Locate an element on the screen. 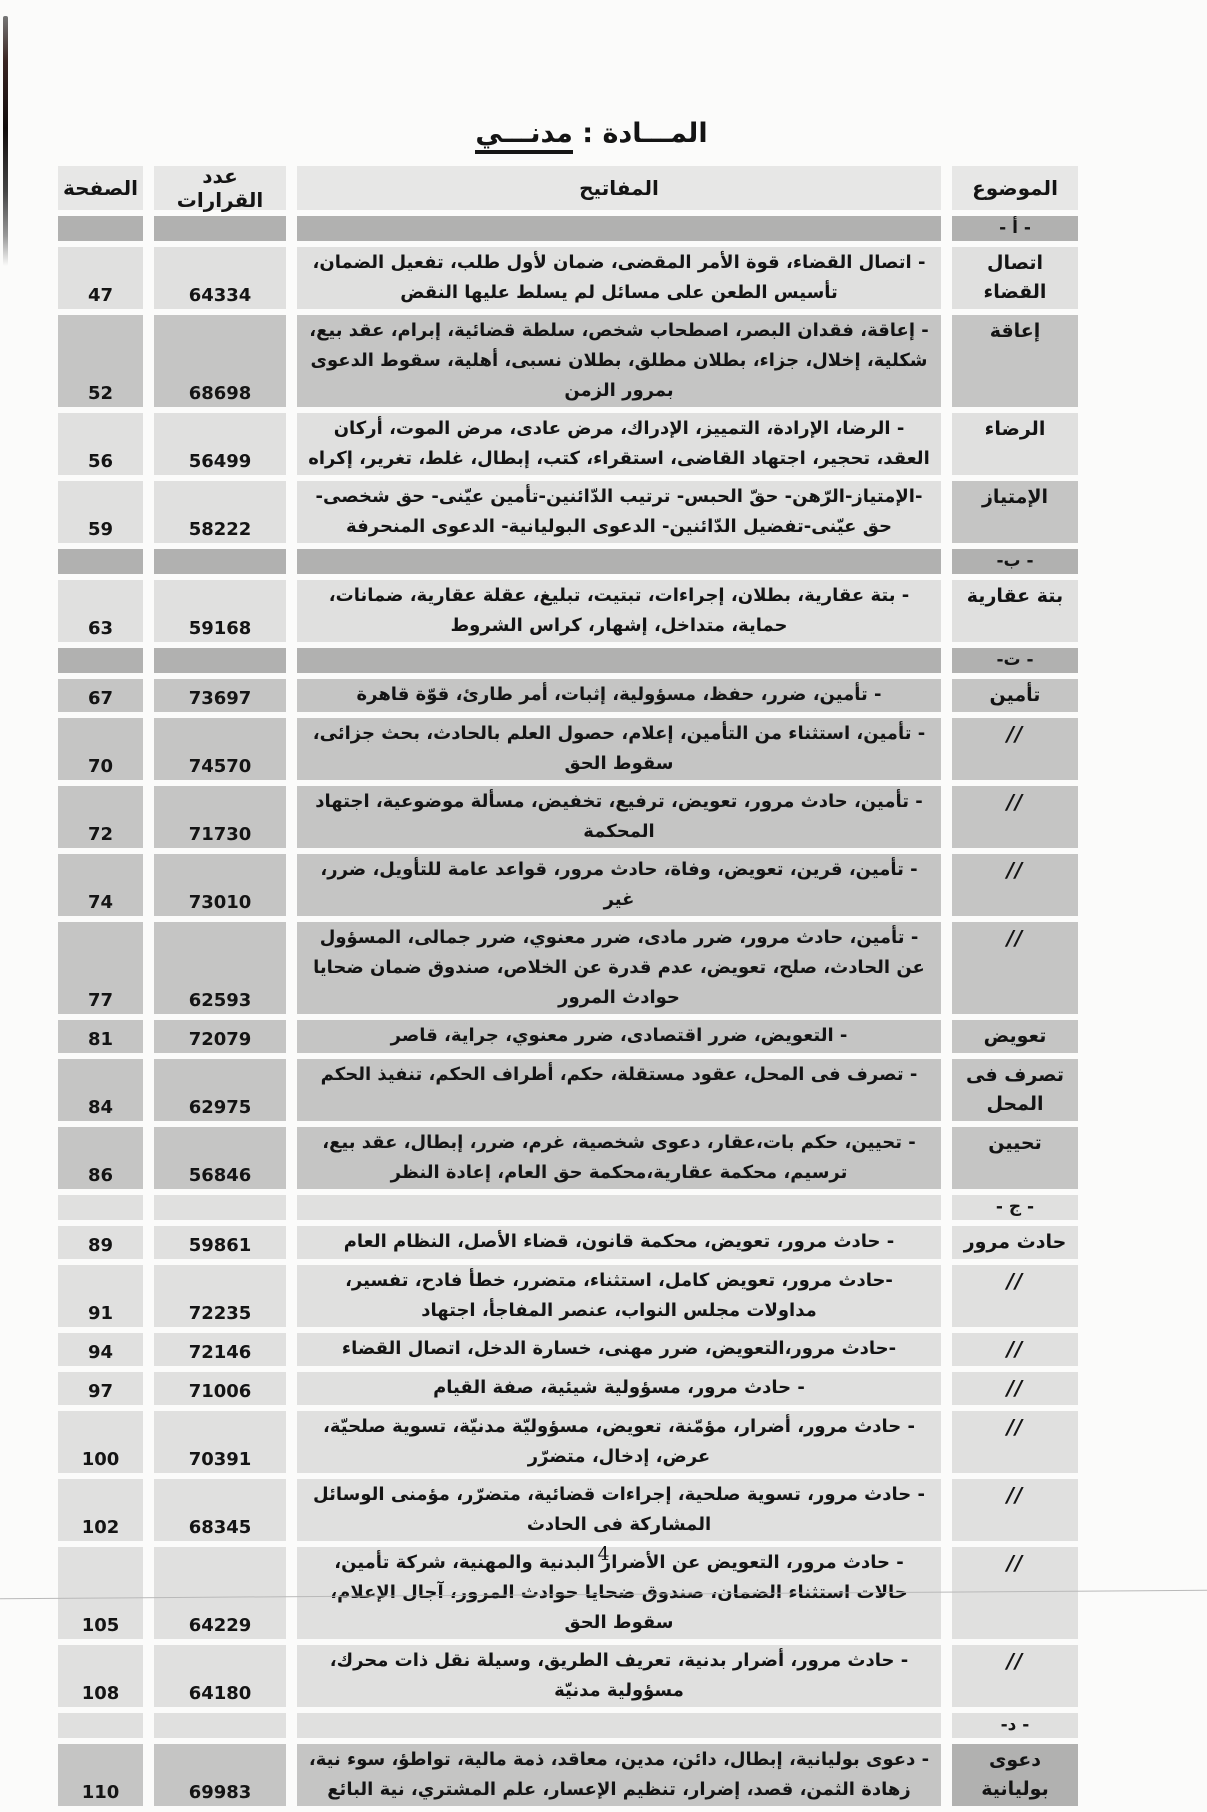 The height and width of the screenshot is (1812, 1207). page-cell: 97 is located at coordinates (100, 1388).